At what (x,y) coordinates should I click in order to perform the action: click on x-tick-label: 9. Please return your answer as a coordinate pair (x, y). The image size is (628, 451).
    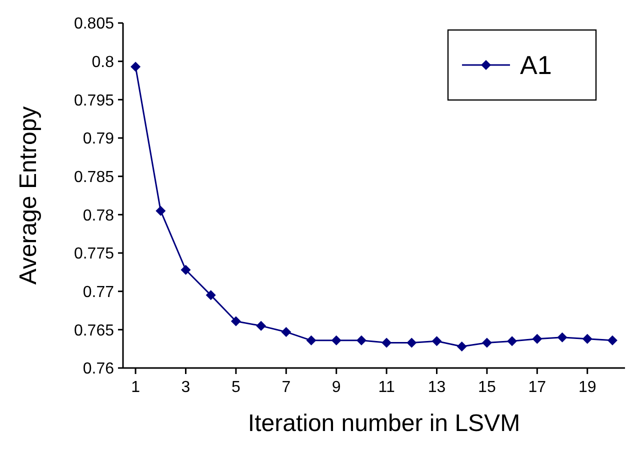
    Looking at the image, I should click on (336, 387).